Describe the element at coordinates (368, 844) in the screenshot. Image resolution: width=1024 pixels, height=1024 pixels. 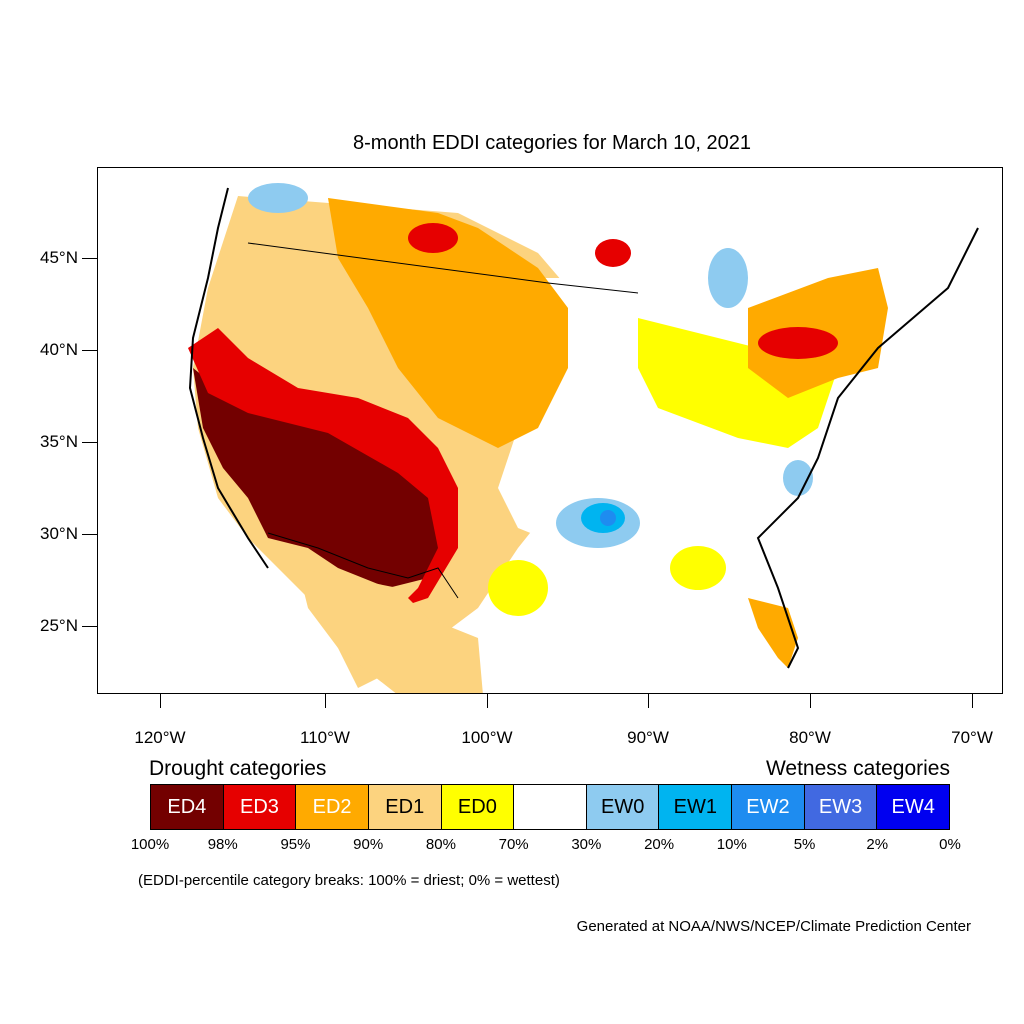
I see `percentile-break-label: 90%` at that location.